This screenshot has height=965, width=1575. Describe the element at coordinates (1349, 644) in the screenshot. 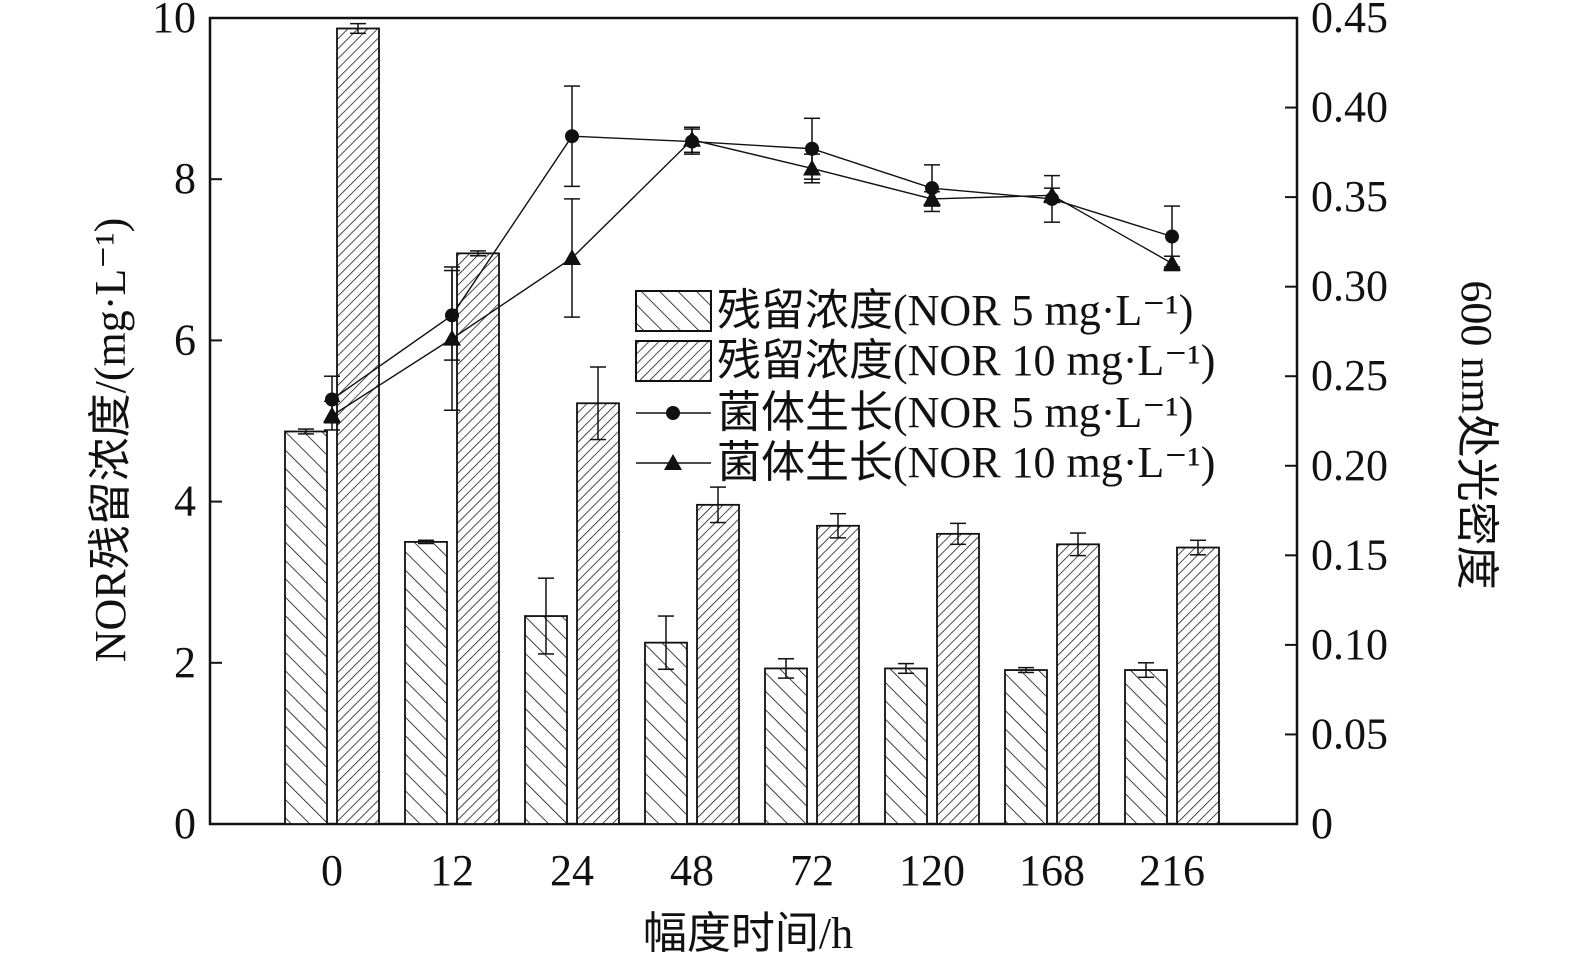

I see `y-right-tick-label-0.10: 0.10` at that location.